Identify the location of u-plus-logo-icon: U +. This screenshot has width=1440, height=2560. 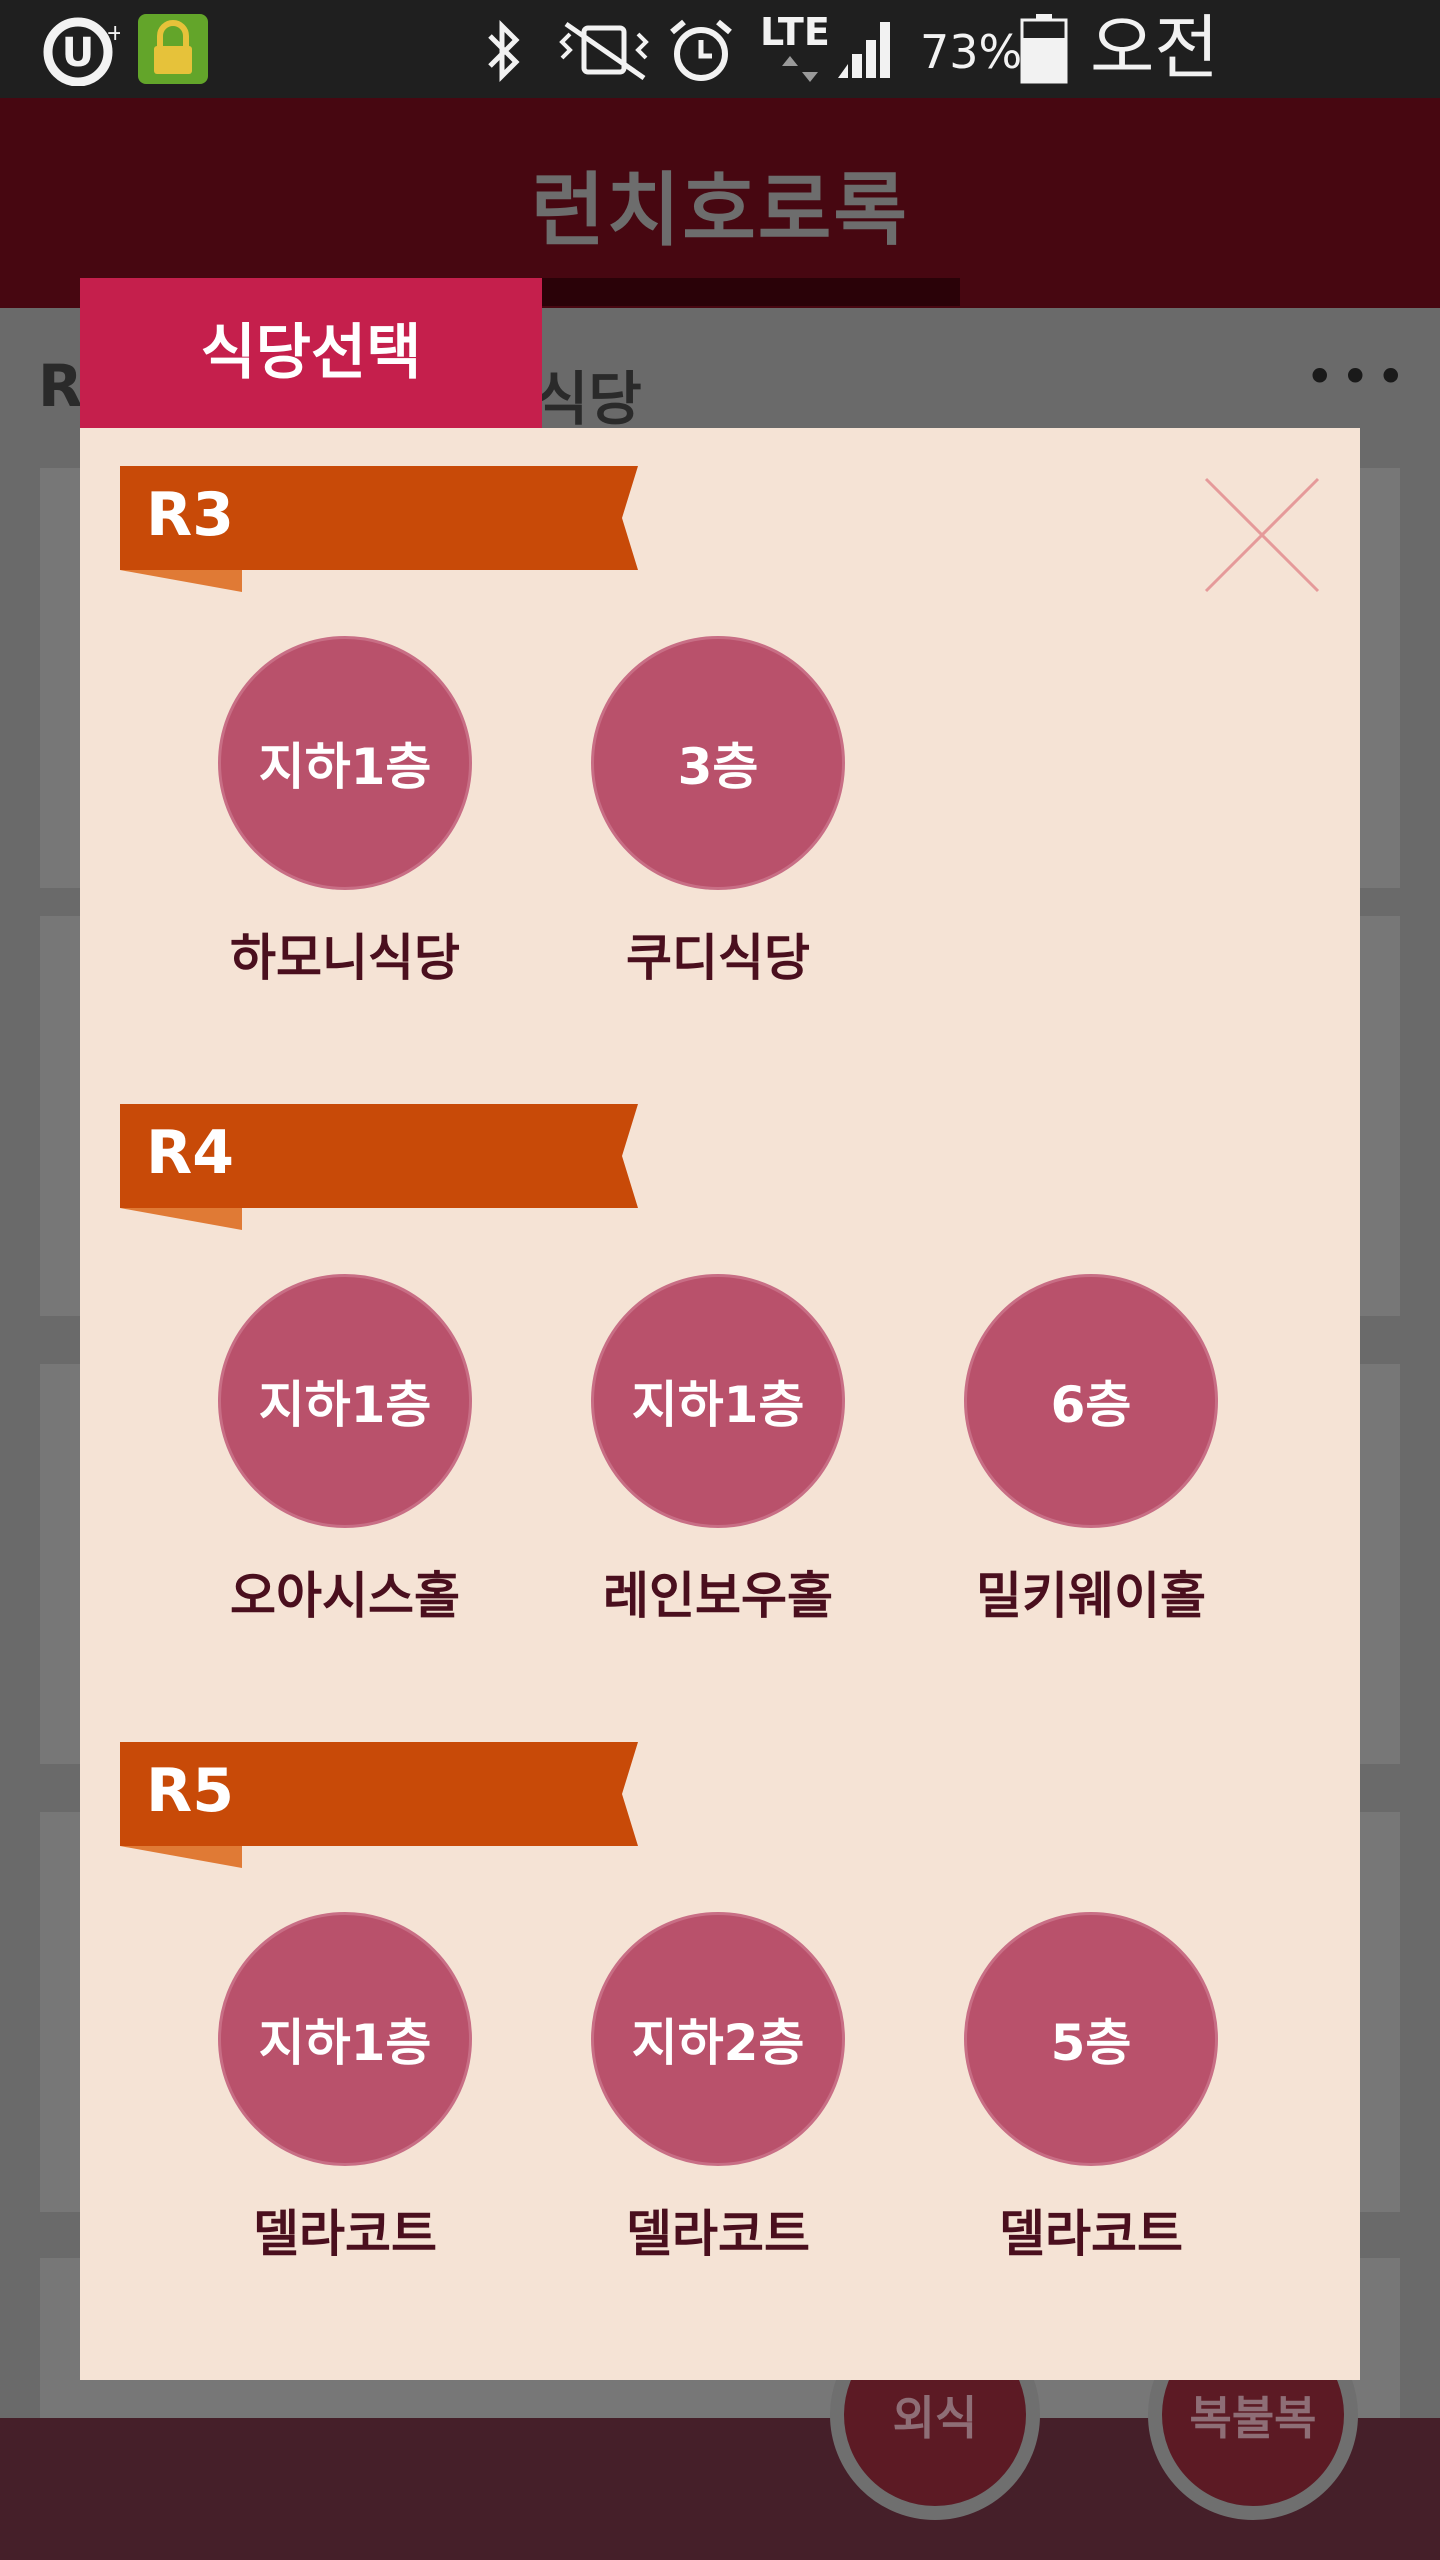
(81, 51).